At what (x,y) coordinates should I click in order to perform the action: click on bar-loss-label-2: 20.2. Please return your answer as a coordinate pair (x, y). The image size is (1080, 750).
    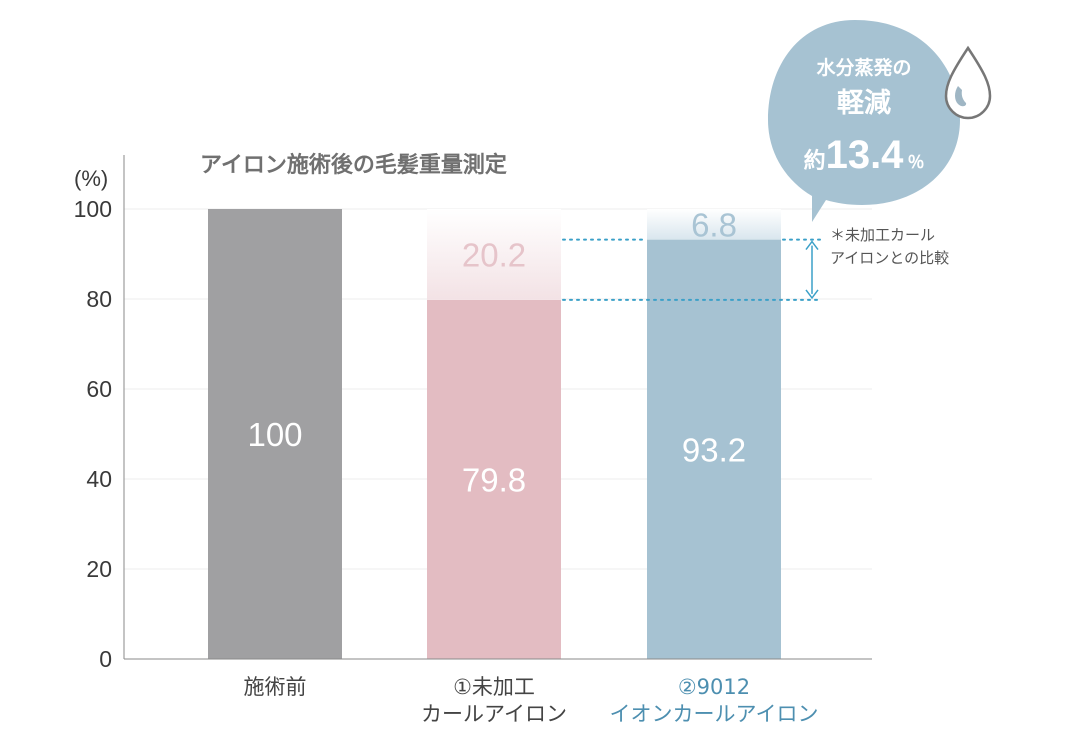
    Looking at the image, I should click on (494, 254).